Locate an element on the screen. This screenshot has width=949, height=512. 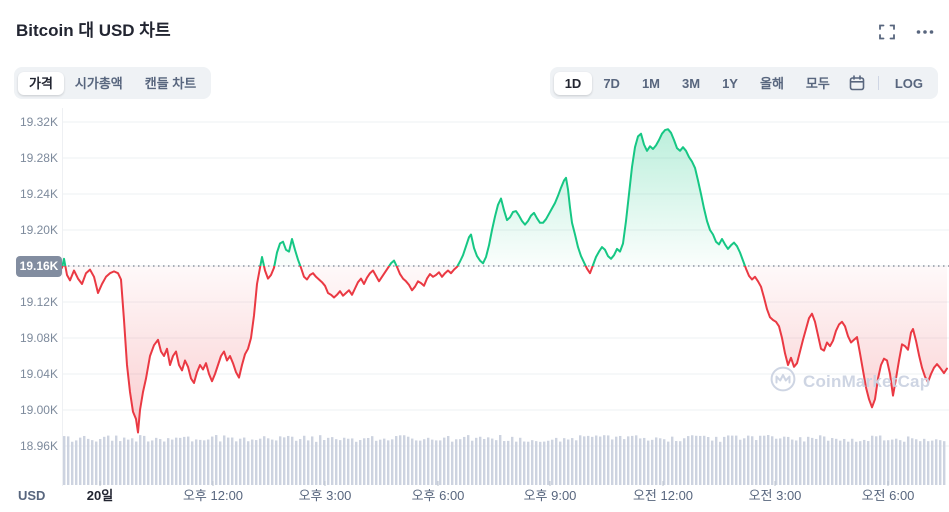
y-axis-tick-label: 19.20K is located at coordinates (38, 230).